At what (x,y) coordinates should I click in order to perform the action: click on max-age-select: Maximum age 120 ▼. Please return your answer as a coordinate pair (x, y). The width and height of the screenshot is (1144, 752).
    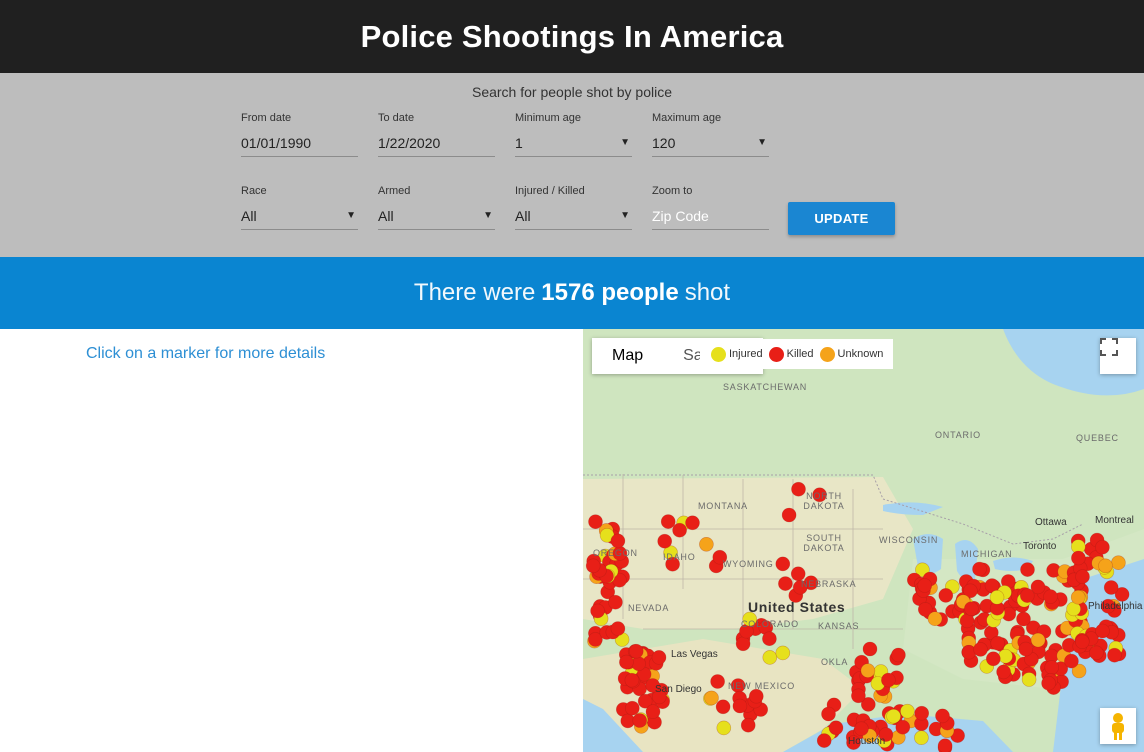
    Looking at the image, I should click on (710, 134).